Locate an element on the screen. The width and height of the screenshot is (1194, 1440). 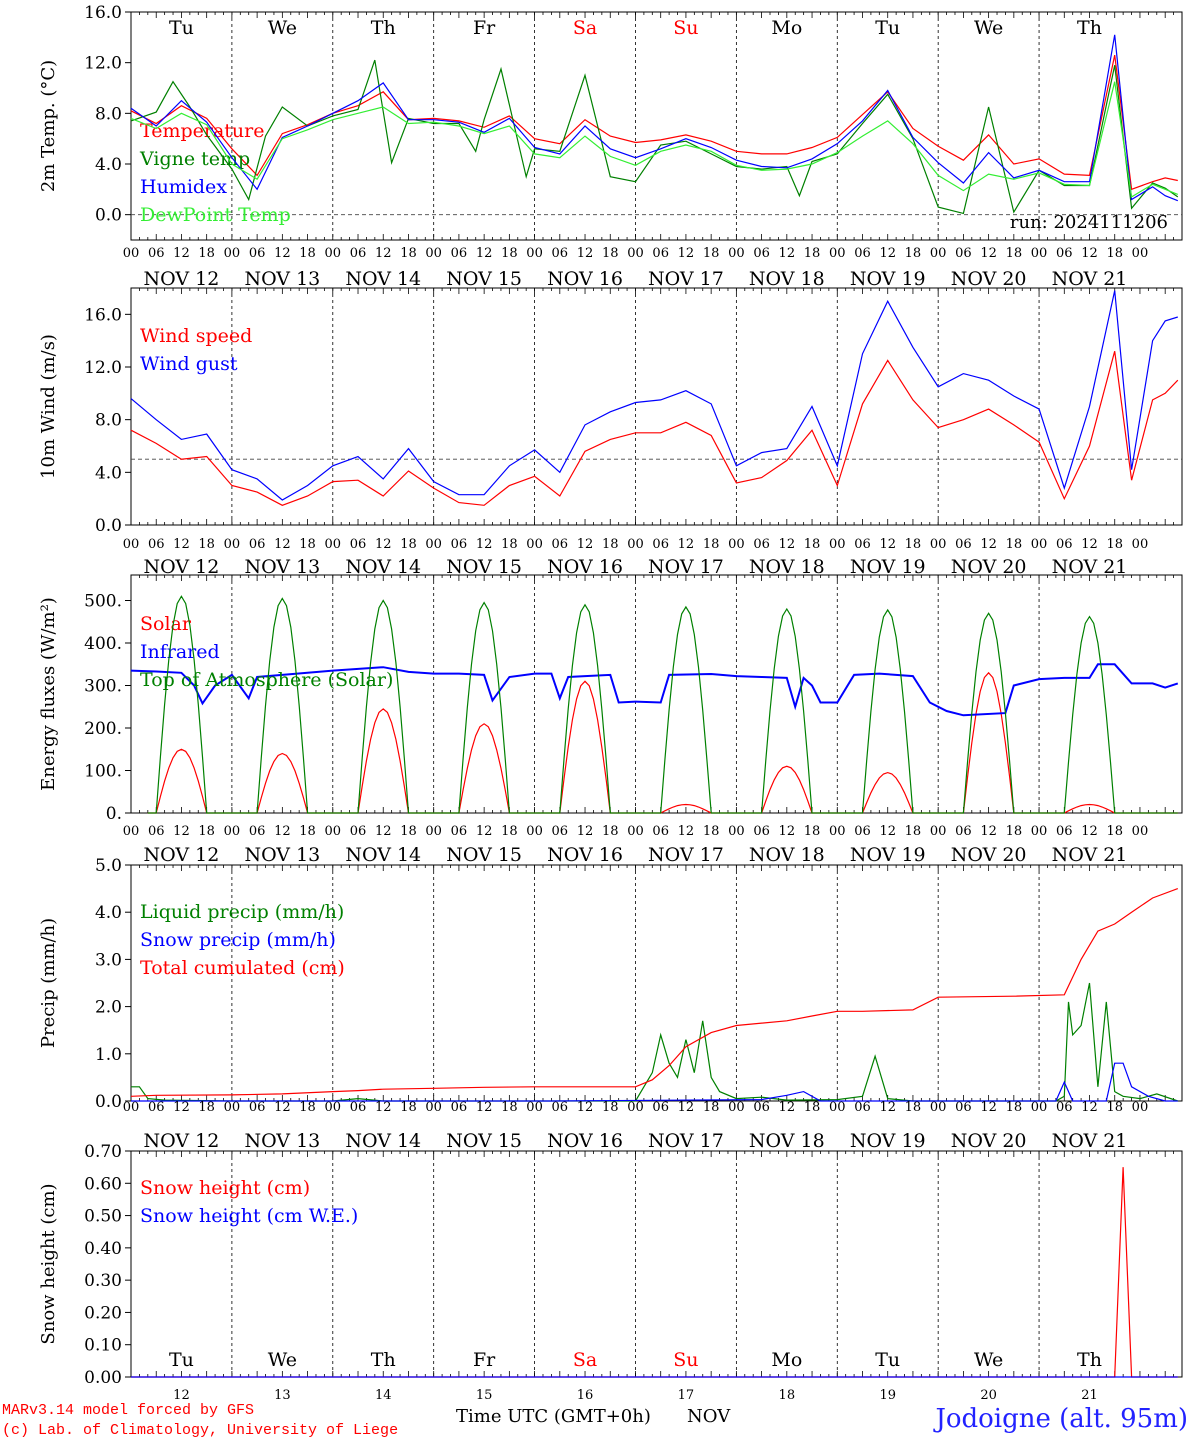
series-line-liquid-precip-mm-h- is located at coordinates (654, 1042).